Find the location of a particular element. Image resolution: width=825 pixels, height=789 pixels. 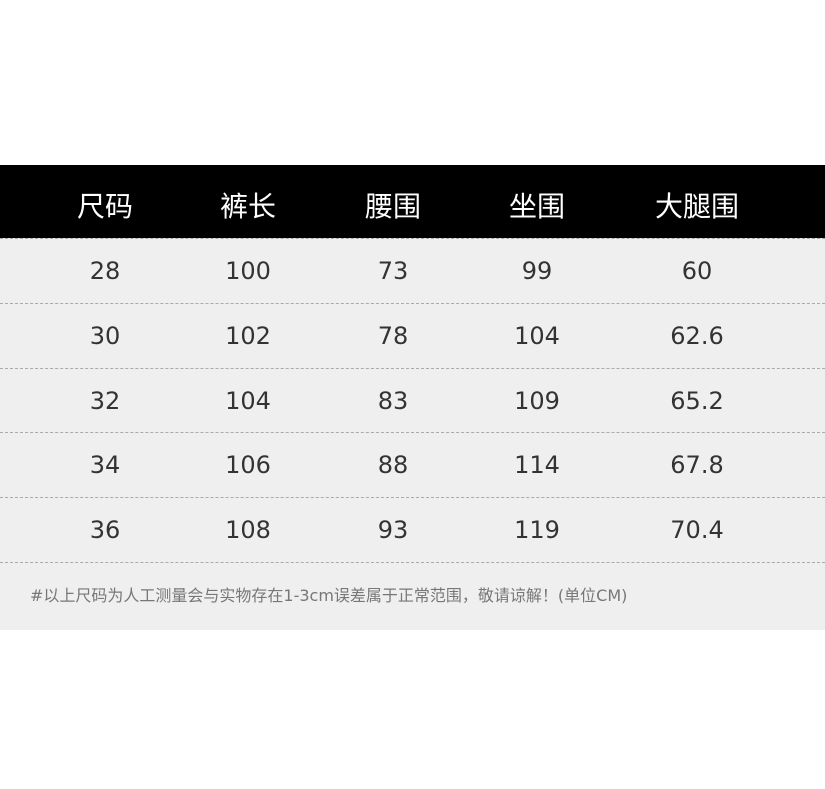

table-cell: 73 is located at coordinates (393, 271).